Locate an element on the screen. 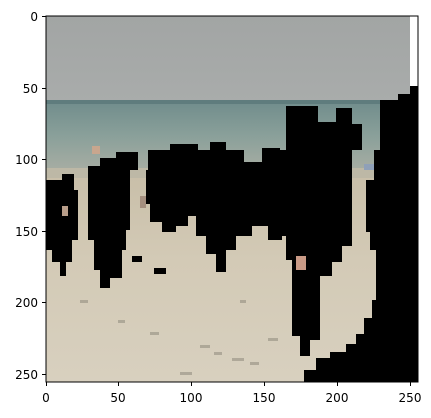 The image size is (431, 418). y-tick-label: 200 is located at coordinates (26, 303).